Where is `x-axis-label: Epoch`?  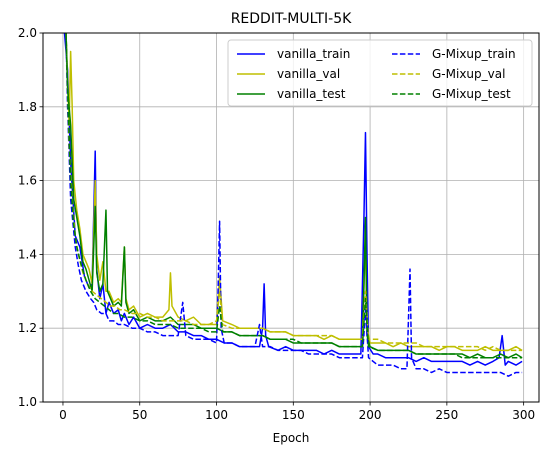
x-axis-label: Epoch is located at coordinates (291, 438).